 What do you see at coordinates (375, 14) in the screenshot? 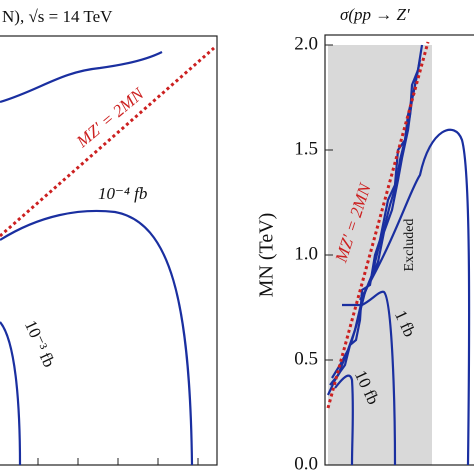
I see `panel-title: σ(pp → Z′` at bounding box center [375, 14].